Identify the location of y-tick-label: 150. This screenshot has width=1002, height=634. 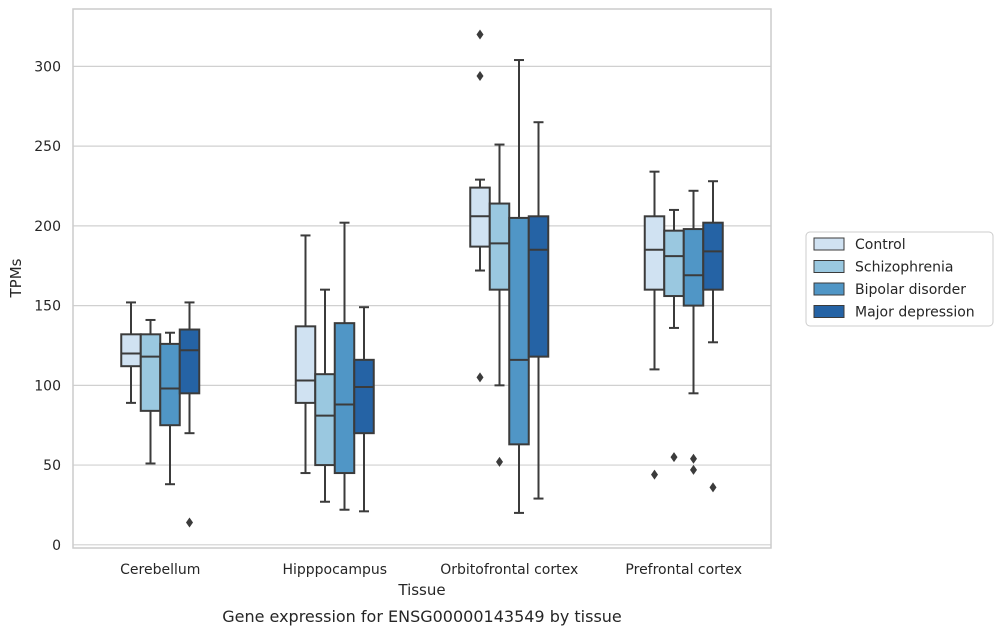
(47, 307).